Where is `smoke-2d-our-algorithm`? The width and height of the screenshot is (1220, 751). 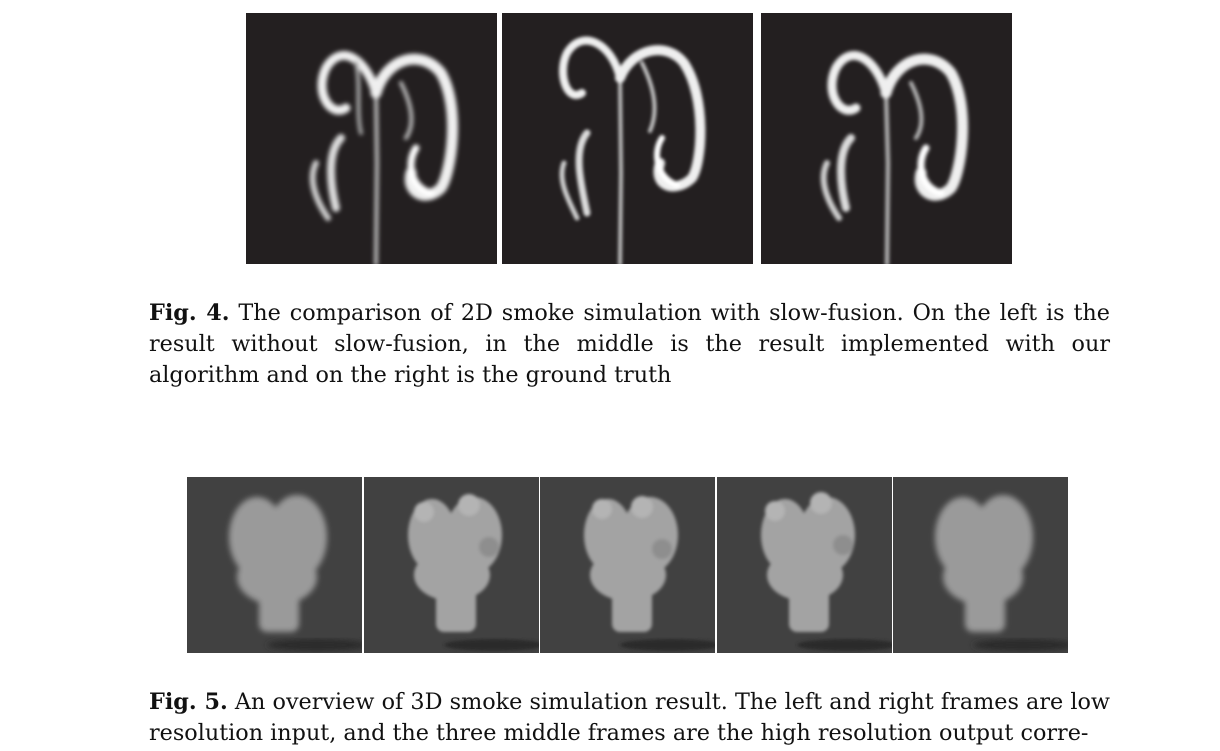
smoke-2d-our-algorithm is located at coordinates (627, 138).